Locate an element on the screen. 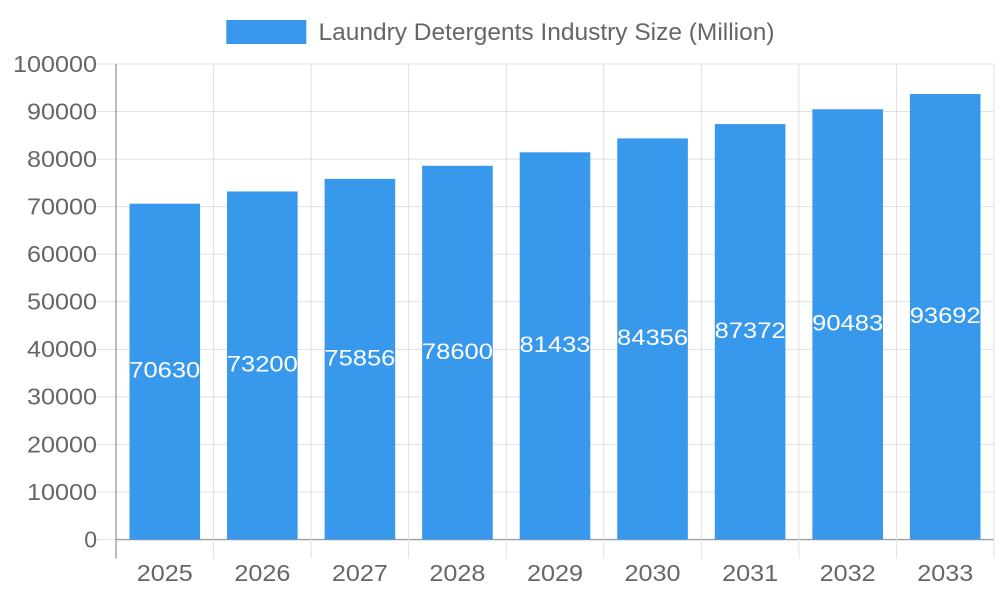 The width and height of the screenshot is (1000, 605). svg-text: 60000 is located at coordinates (62, 254).